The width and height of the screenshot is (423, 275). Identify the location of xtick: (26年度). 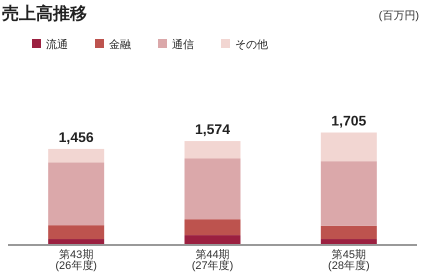
(76, 266).